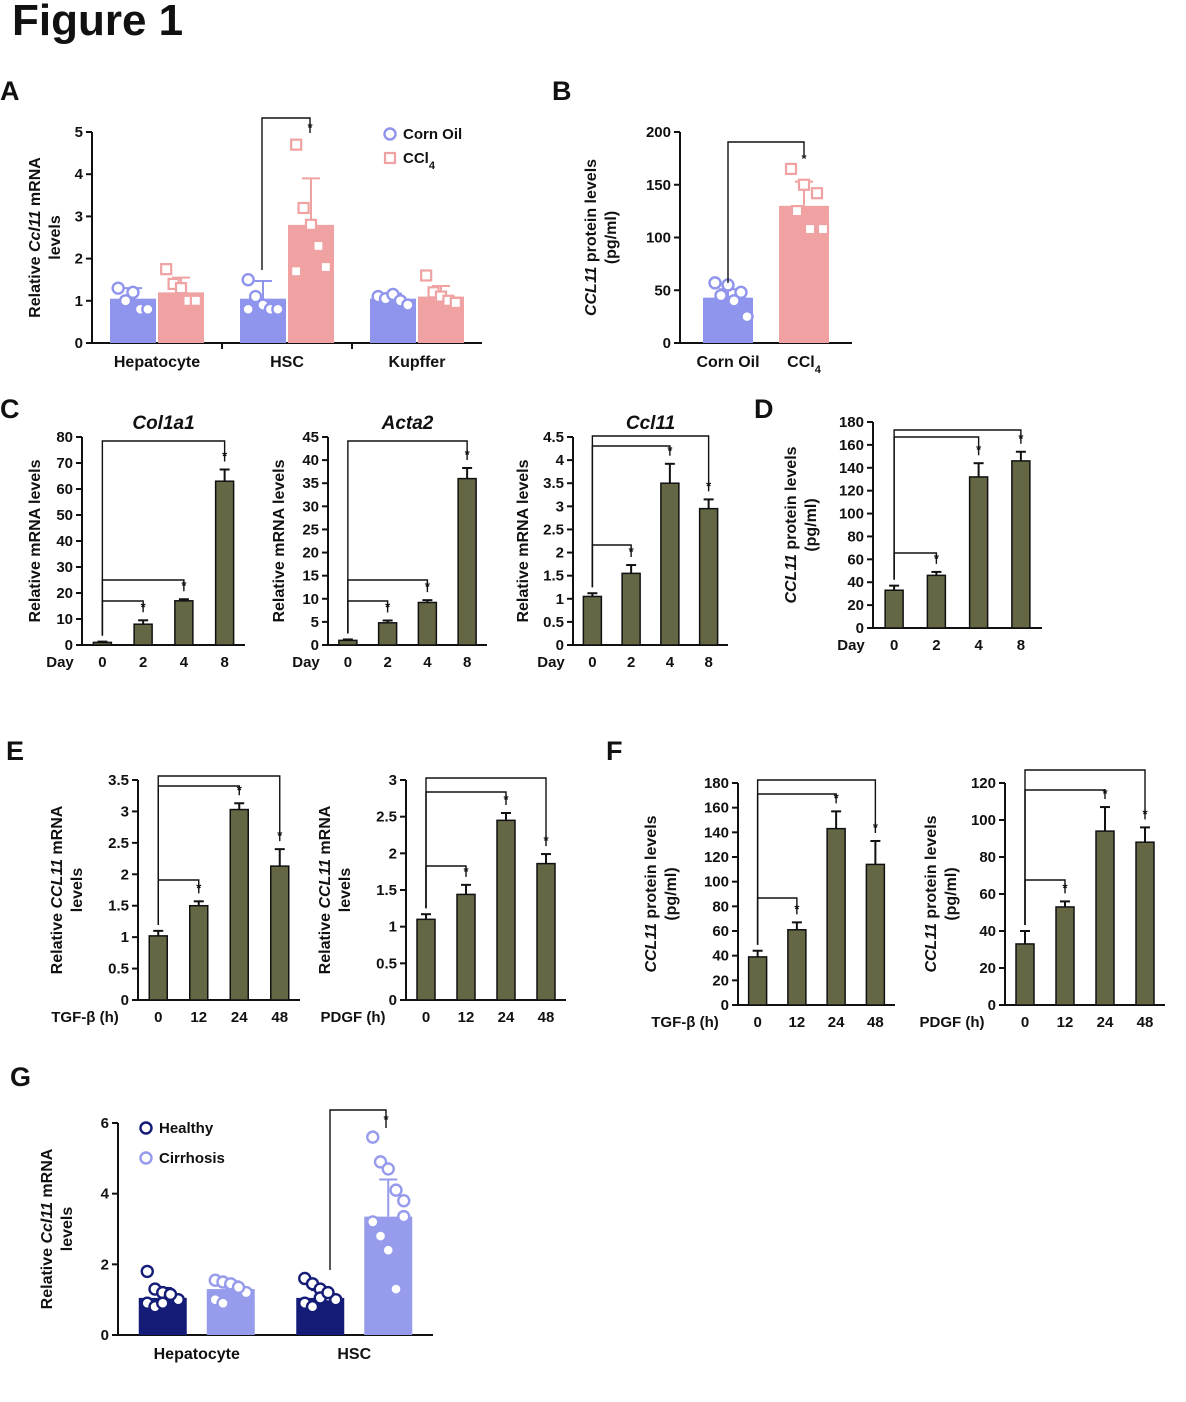 The width and height of the screenshot is (1186, 1402). I want to click on x-category-label: Corn Oil, so click(727, 362).